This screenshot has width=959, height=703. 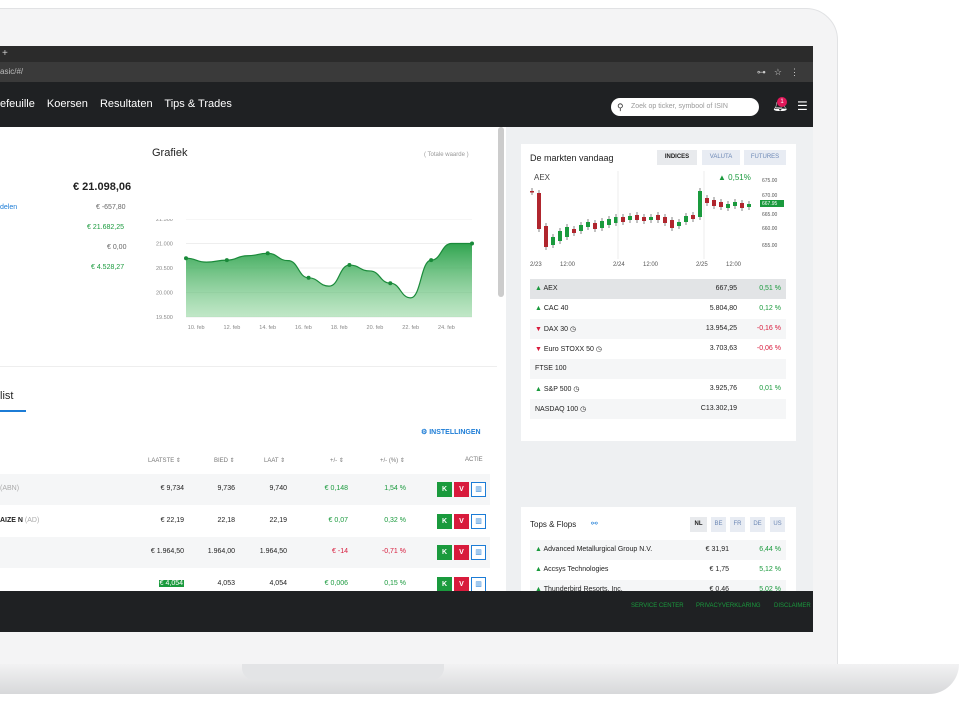 I want to click on column-header: ACTIE, so click(x=474, y=460).